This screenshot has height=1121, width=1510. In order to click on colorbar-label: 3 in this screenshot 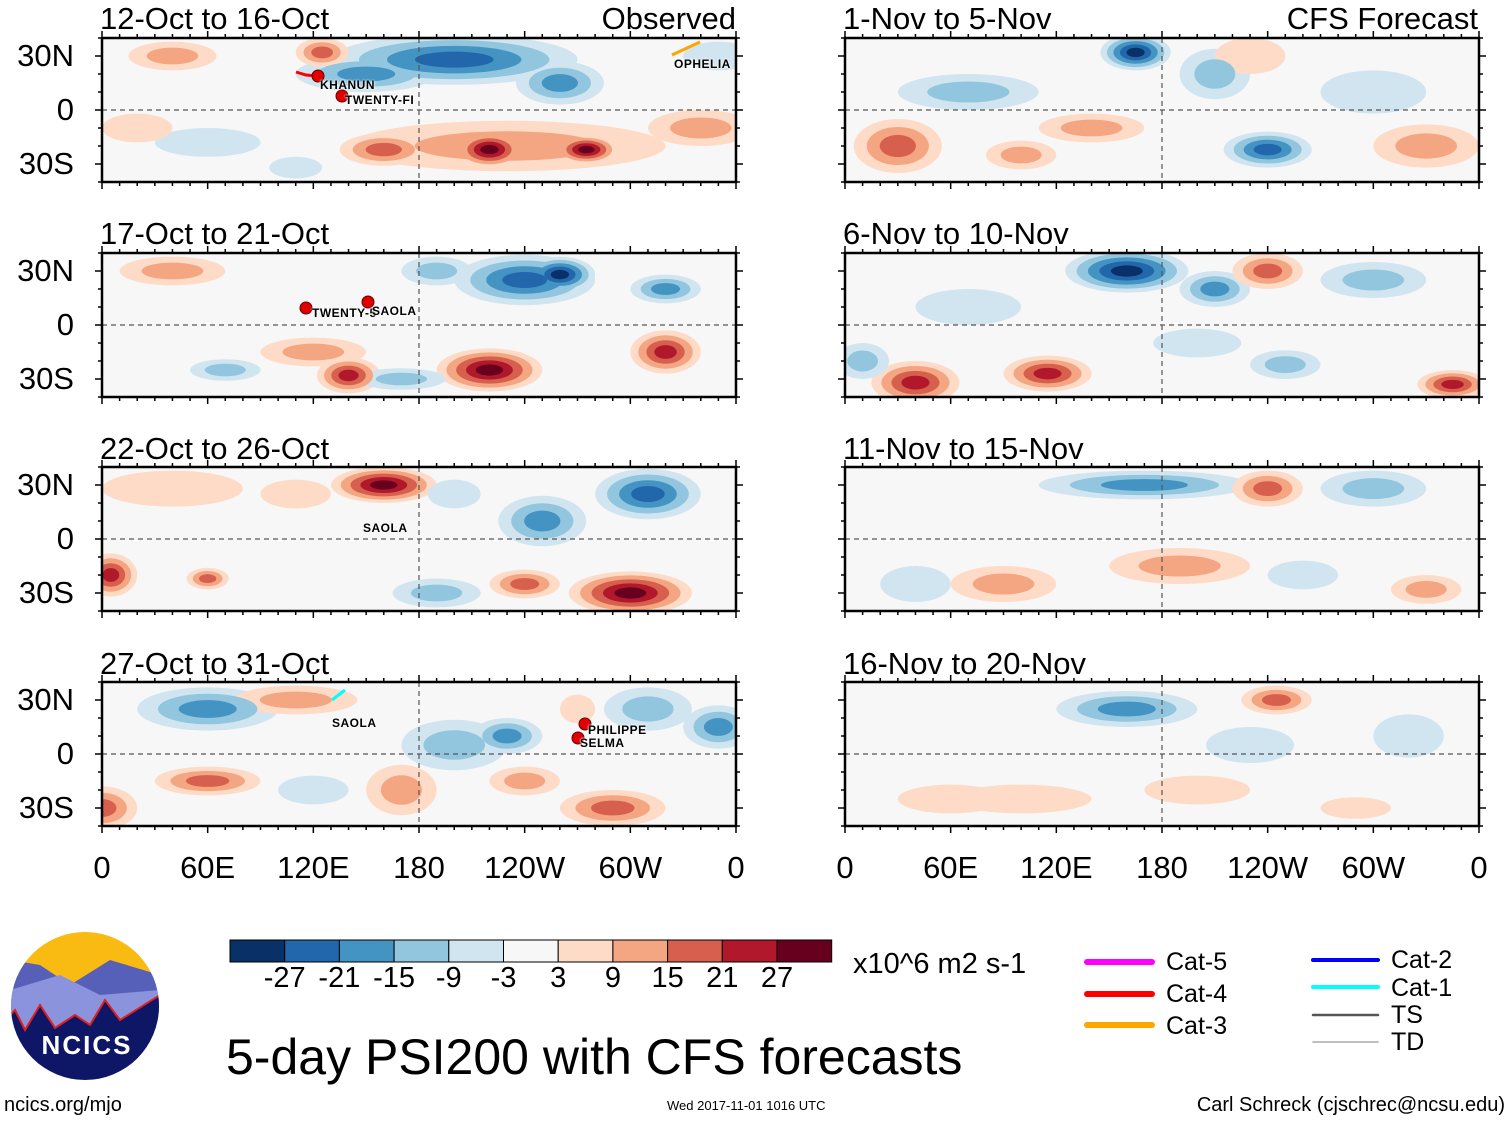, I will do `click(558, 978)`.